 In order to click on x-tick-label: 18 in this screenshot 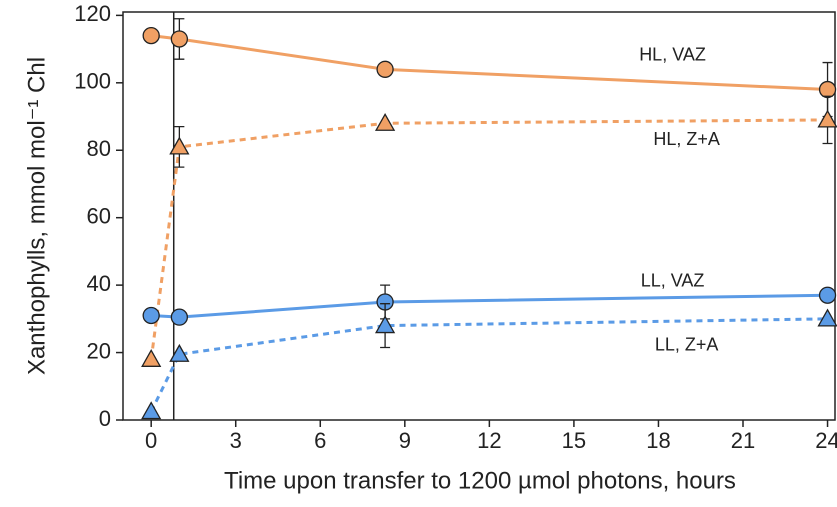, I will do `click(658, 440)`.